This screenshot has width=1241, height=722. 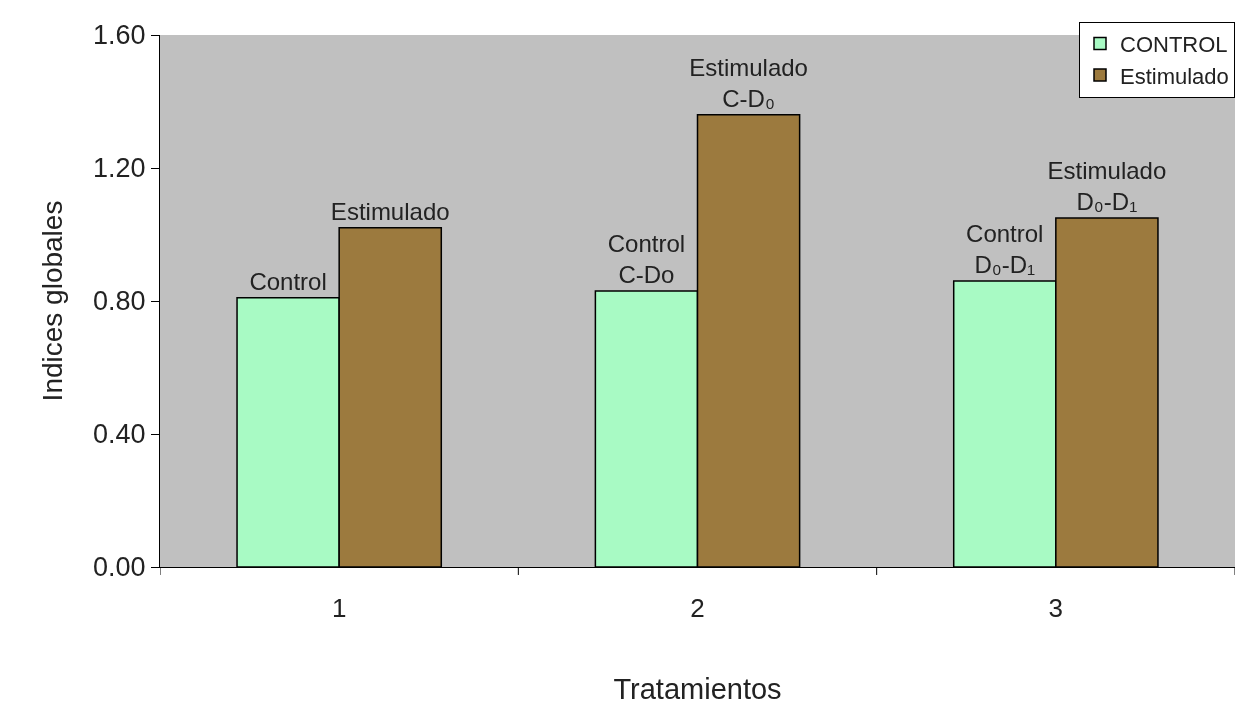 I want to click on y-tick-label: 0.40, so click(x=119, y=434).